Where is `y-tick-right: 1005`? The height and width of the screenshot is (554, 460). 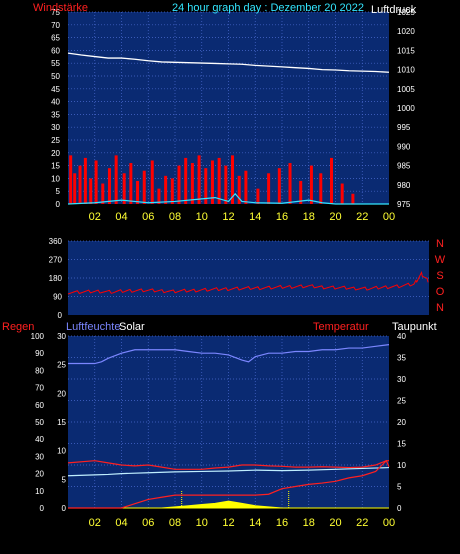
y-tick-right: 1005 is located at coordinates (406, 89).